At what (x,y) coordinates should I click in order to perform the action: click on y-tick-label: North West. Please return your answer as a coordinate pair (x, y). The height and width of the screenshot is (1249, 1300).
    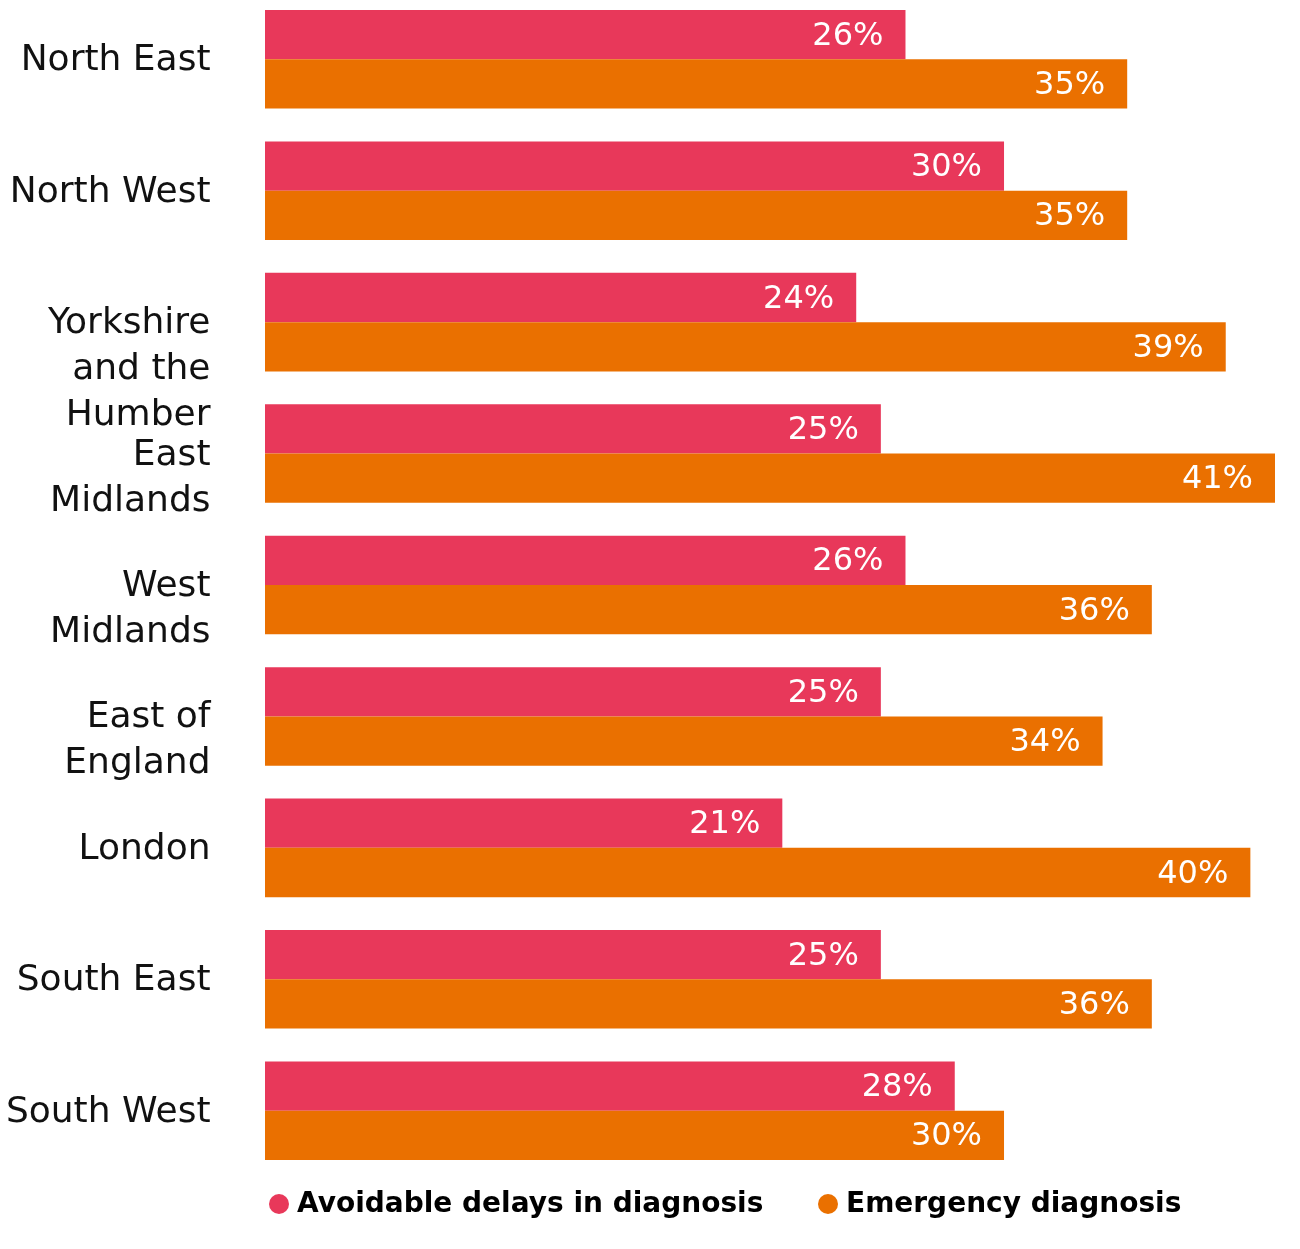
    Looking at the image, I should click on (110, 189).